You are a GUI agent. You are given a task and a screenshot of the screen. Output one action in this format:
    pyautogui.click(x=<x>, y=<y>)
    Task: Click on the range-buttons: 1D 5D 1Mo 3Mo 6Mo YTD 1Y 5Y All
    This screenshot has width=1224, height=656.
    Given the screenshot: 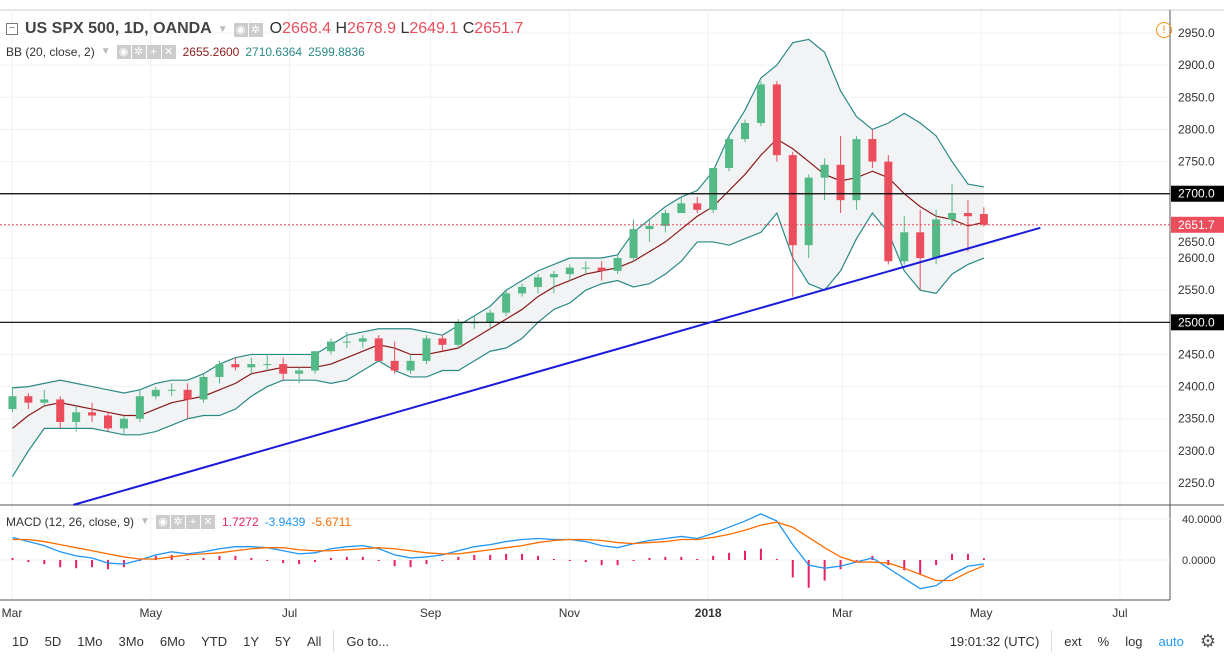 What is the action you would take?
    pyautogui.click(x=164, y=641)
    